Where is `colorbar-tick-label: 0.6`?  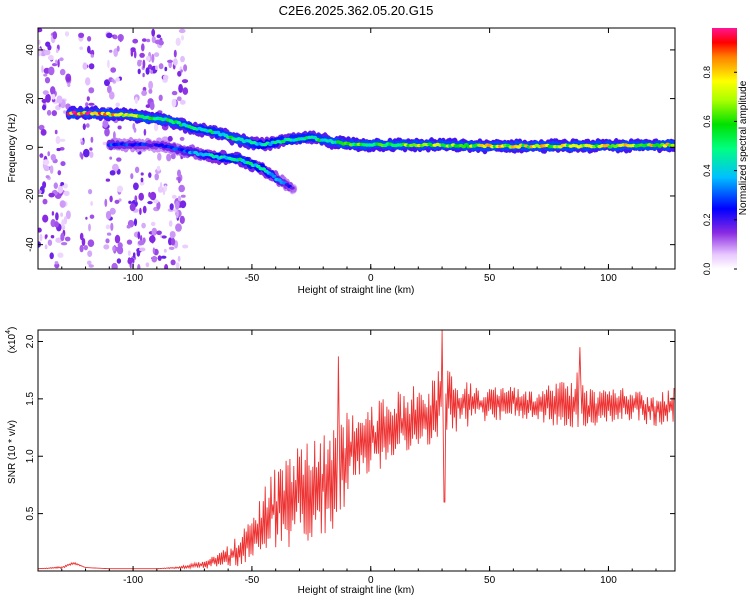 colorbar-tick-label: 0.6 is located at coordinates (707, 121).